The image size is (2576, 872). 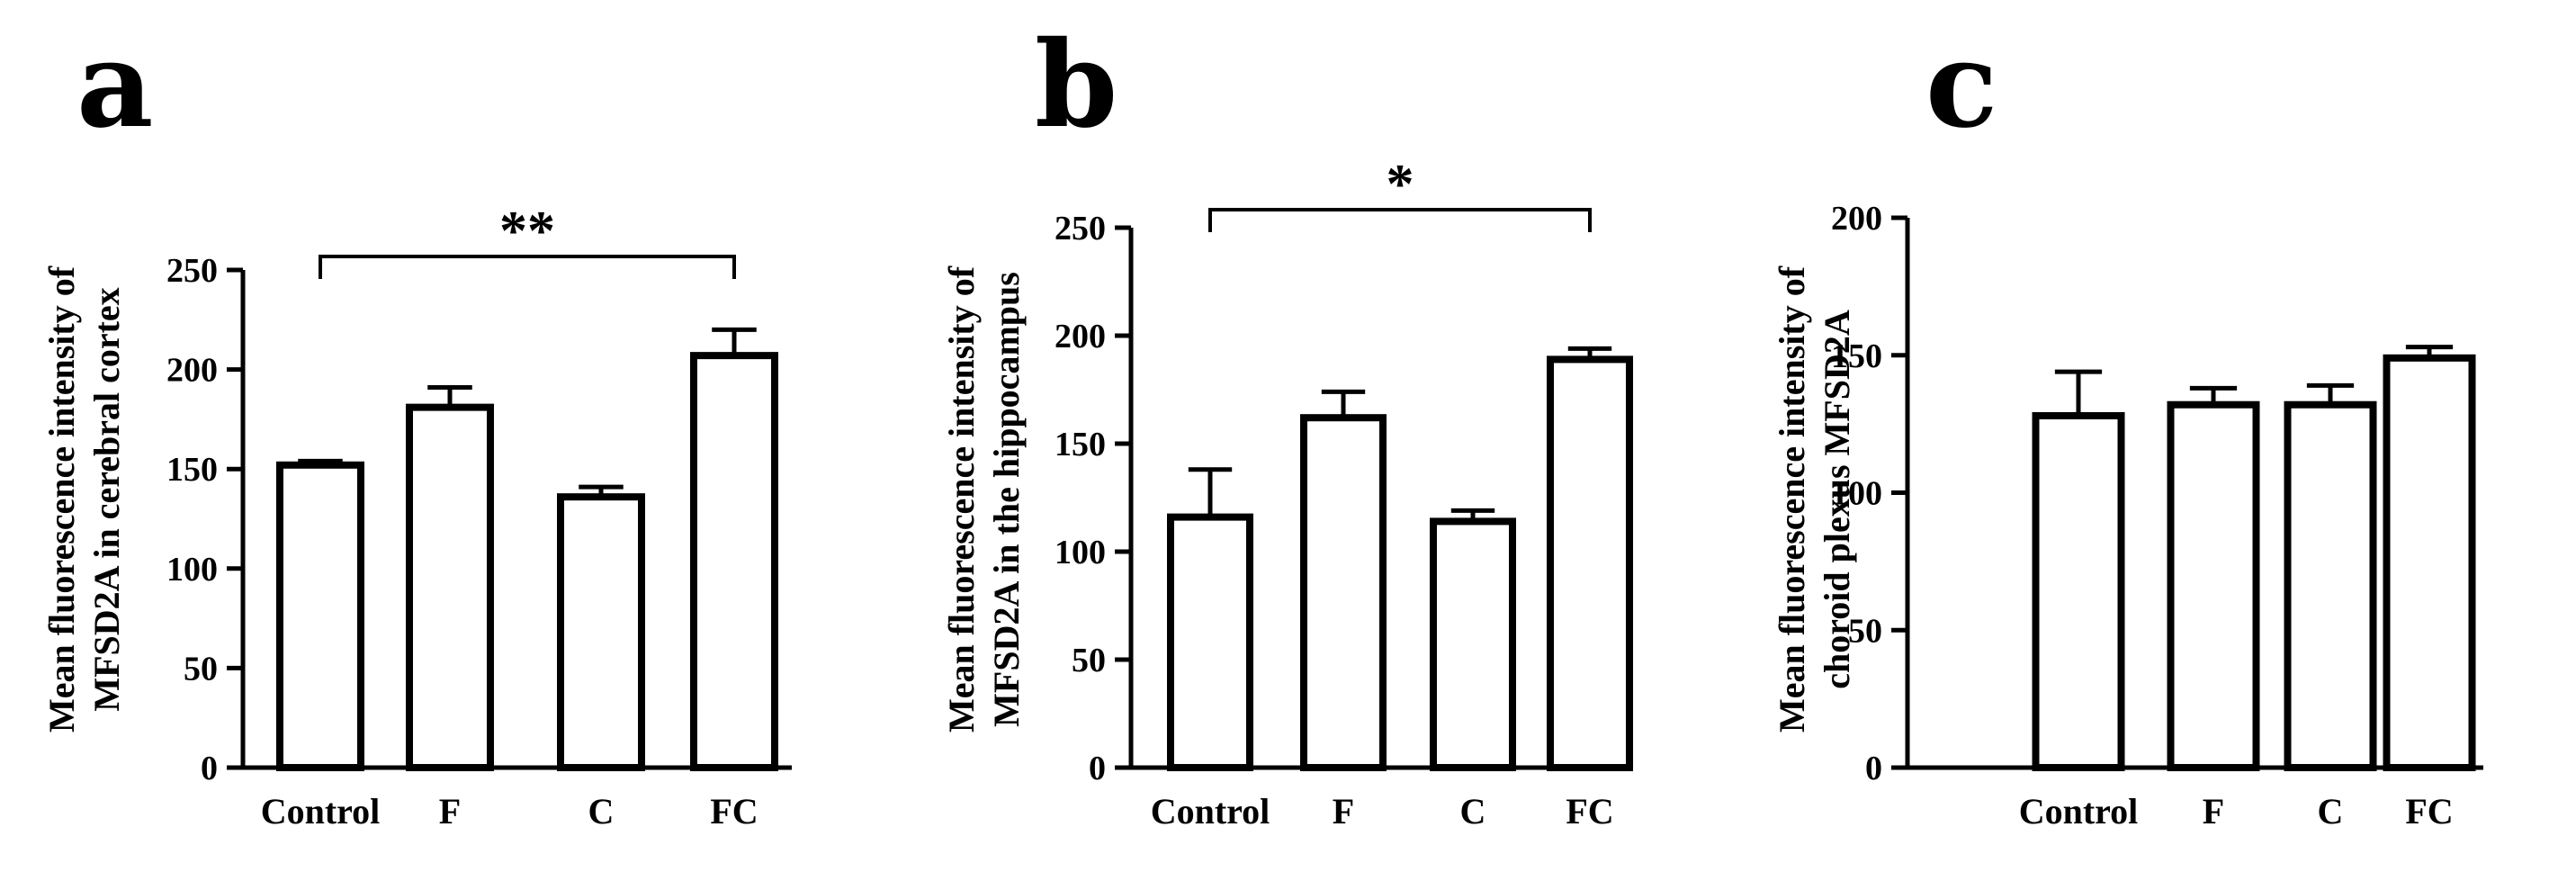 I want to click on panel-letter-c: c, so click(x=1961, y=85).